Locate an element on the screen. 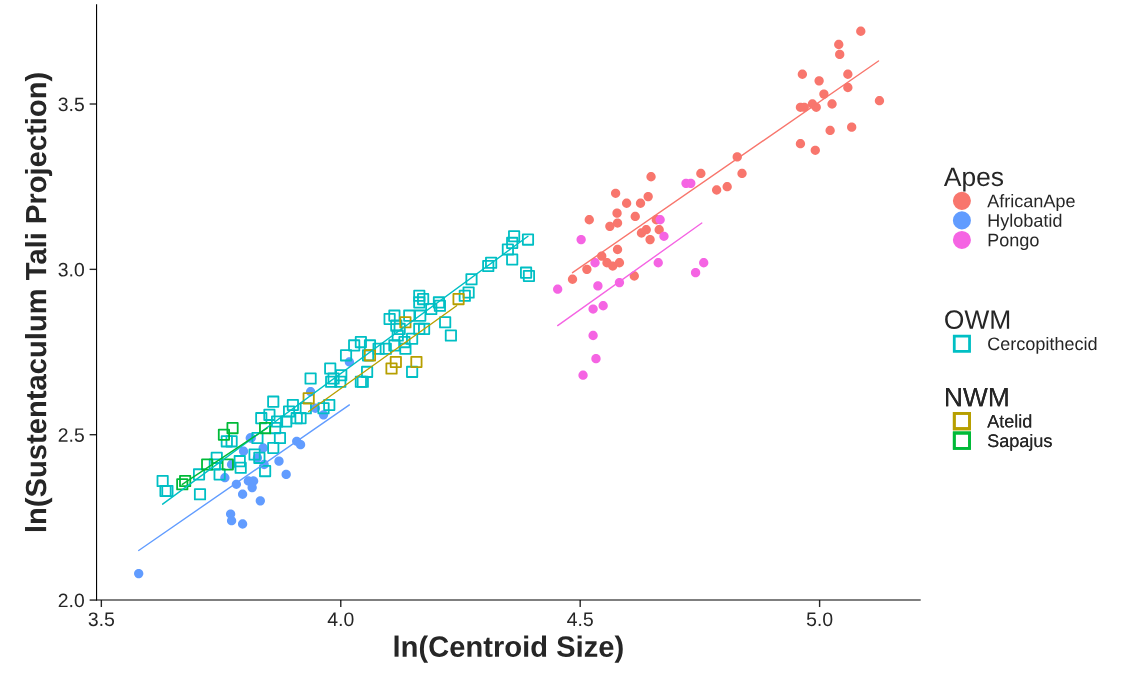 This screenshot has width=1136, height=685. text: OWM is located at coordinates (977, 320).